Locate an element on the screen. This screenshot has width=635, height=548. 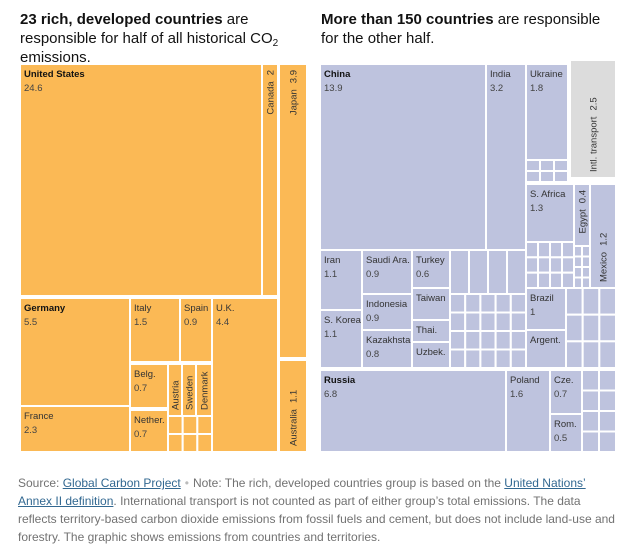
label-cze: Cze. is located at coordinates (564, 380).